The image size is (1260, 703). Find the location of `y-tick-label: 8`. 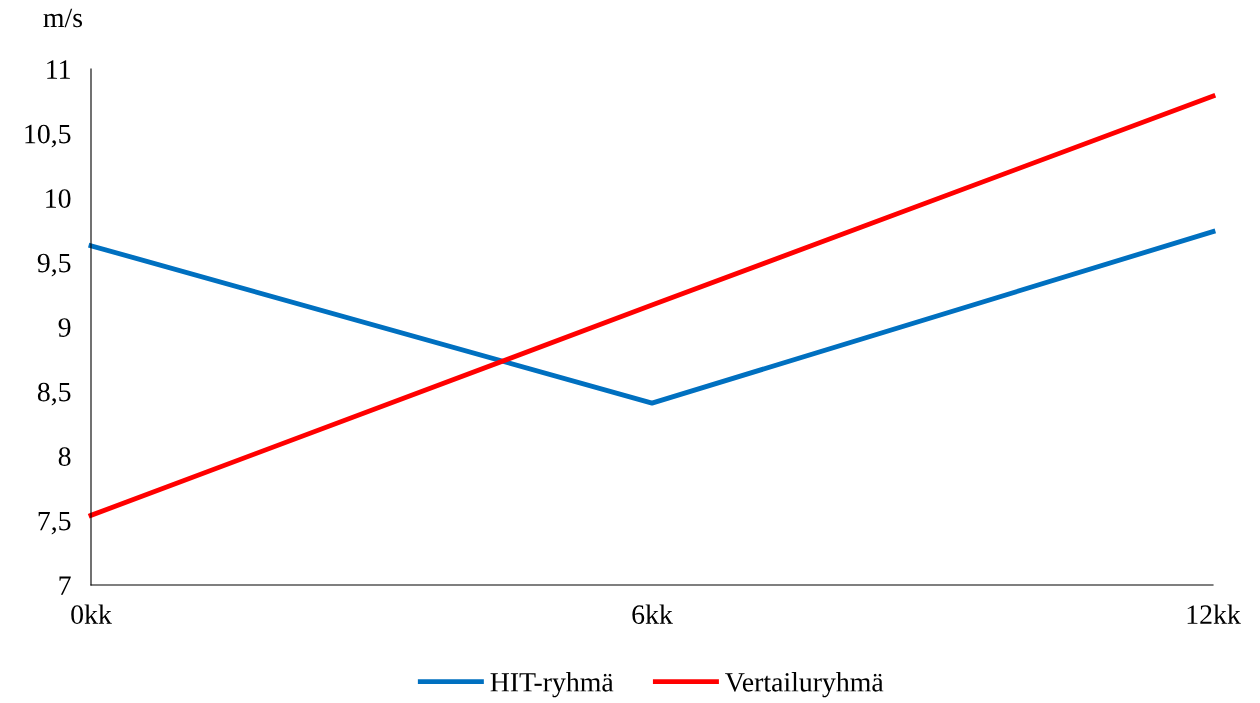

y-tick-label: 8 is located at coordinates (64, 456).